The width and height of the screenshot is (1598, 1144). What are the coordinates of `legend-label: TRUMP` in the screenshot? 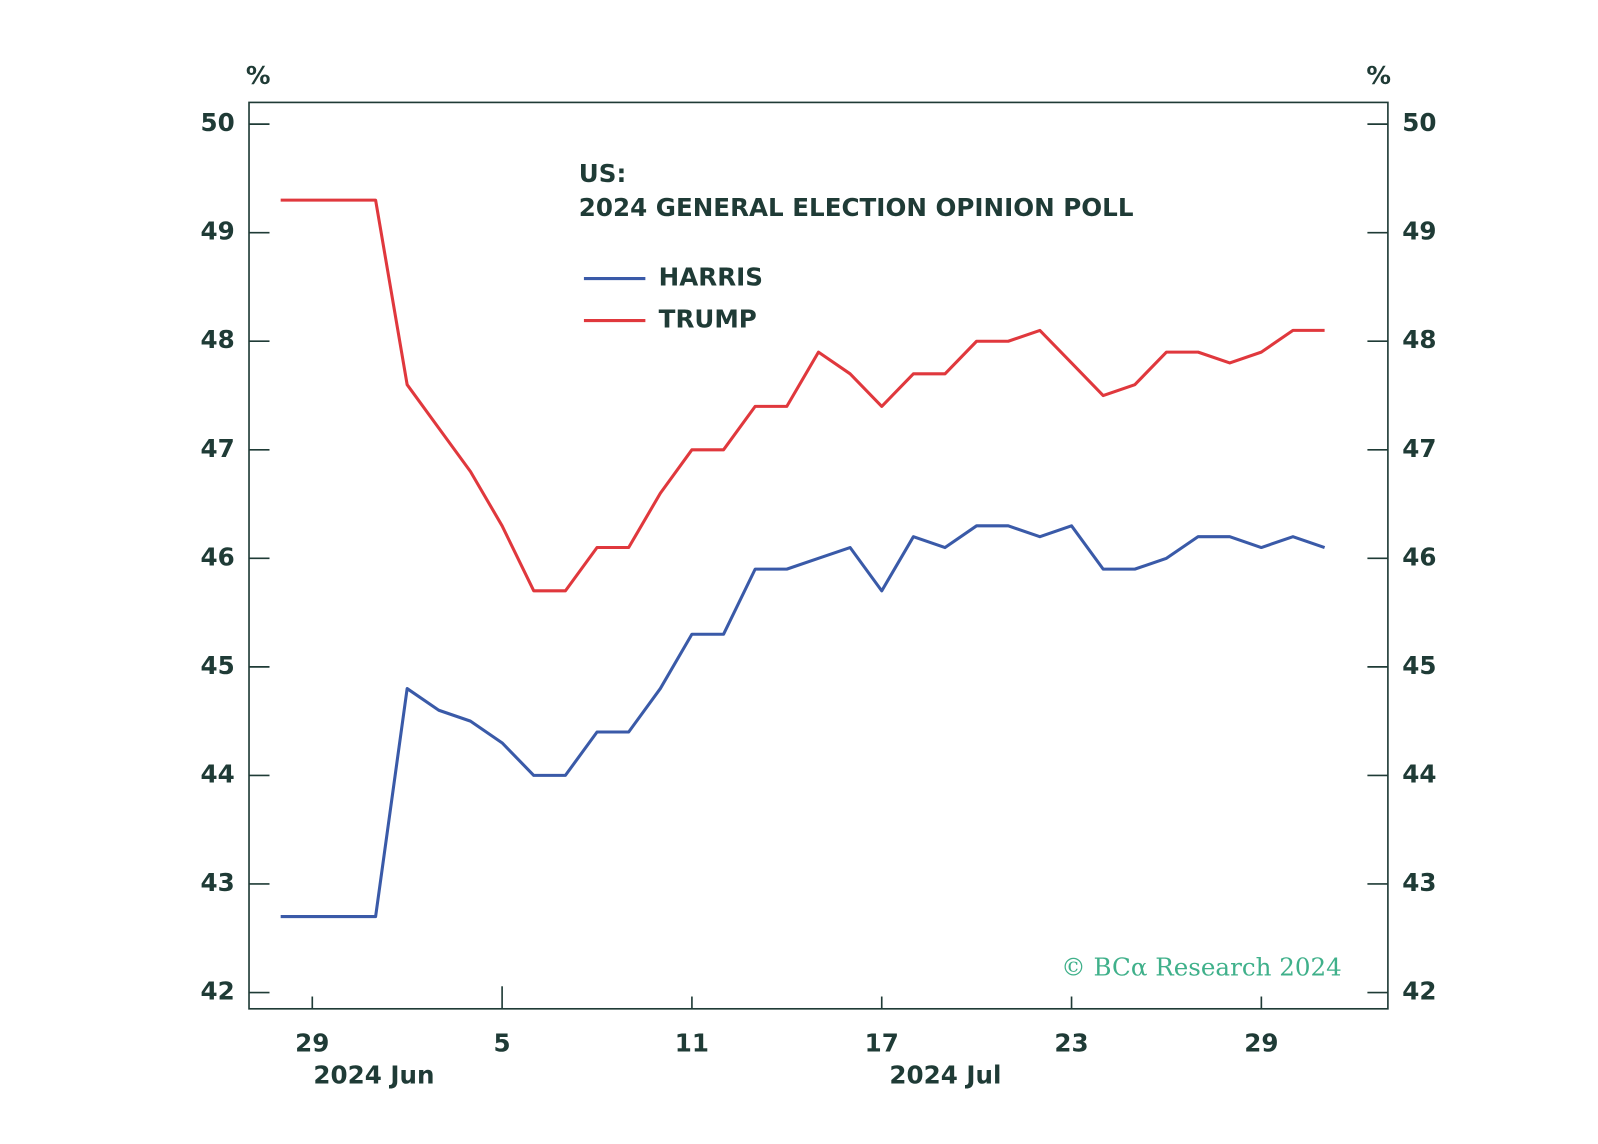 It's located at (708, 319).